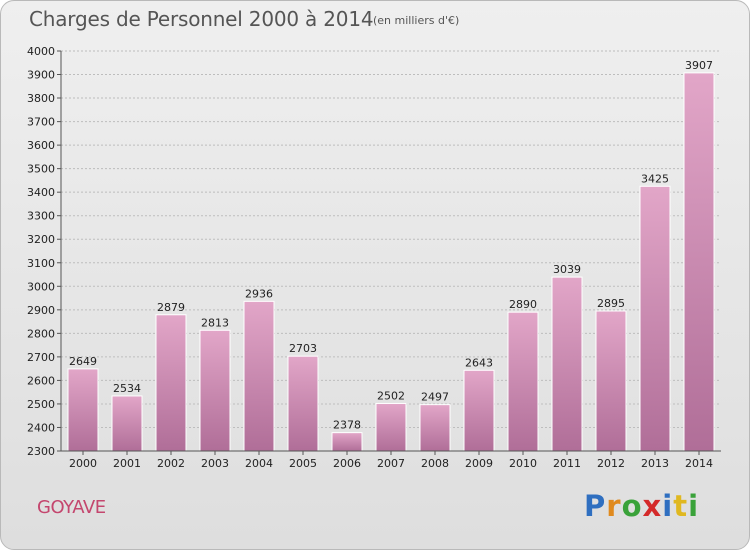  What do you see at coordinates (41, 98) in the screenshot?
I see `y-tick-label: 3800` at bounding box center [41, 98].